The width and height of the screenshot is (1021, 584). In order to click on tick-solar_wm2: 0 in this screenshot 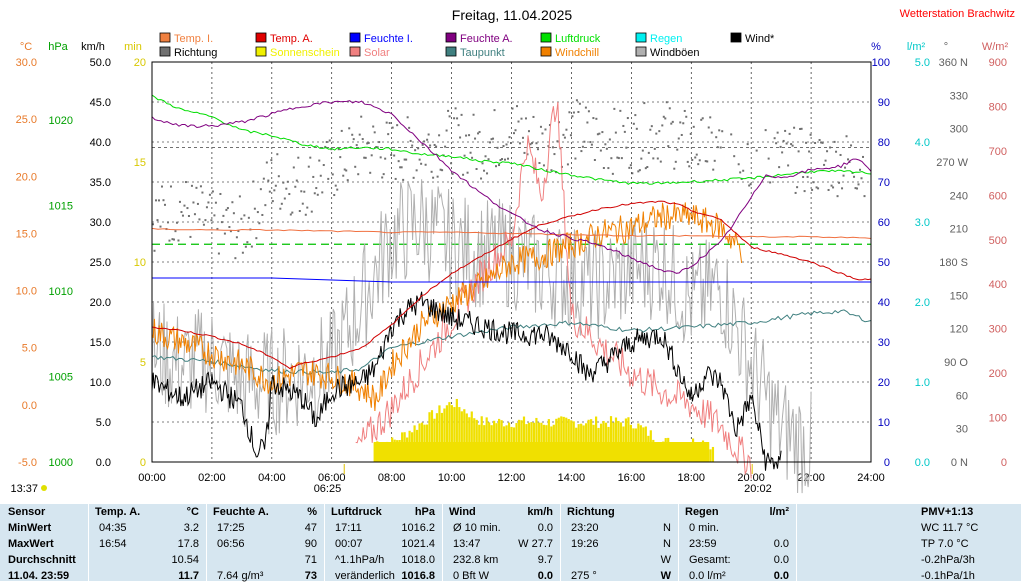, I will do `click(1004, 463)`.